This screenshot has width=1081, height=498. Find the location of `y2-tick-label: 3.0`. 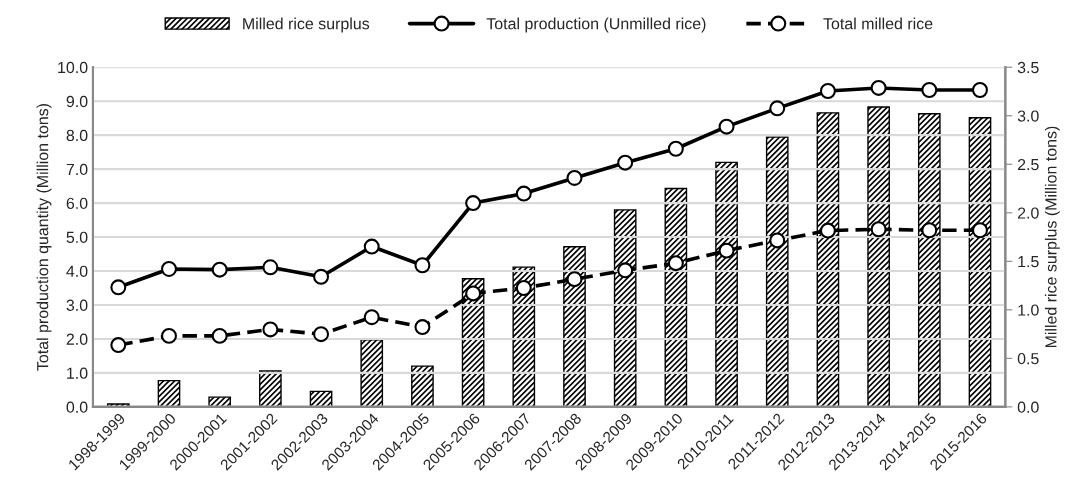

y2-tick-label: 3.0 is located at coordinates (1028, 116).